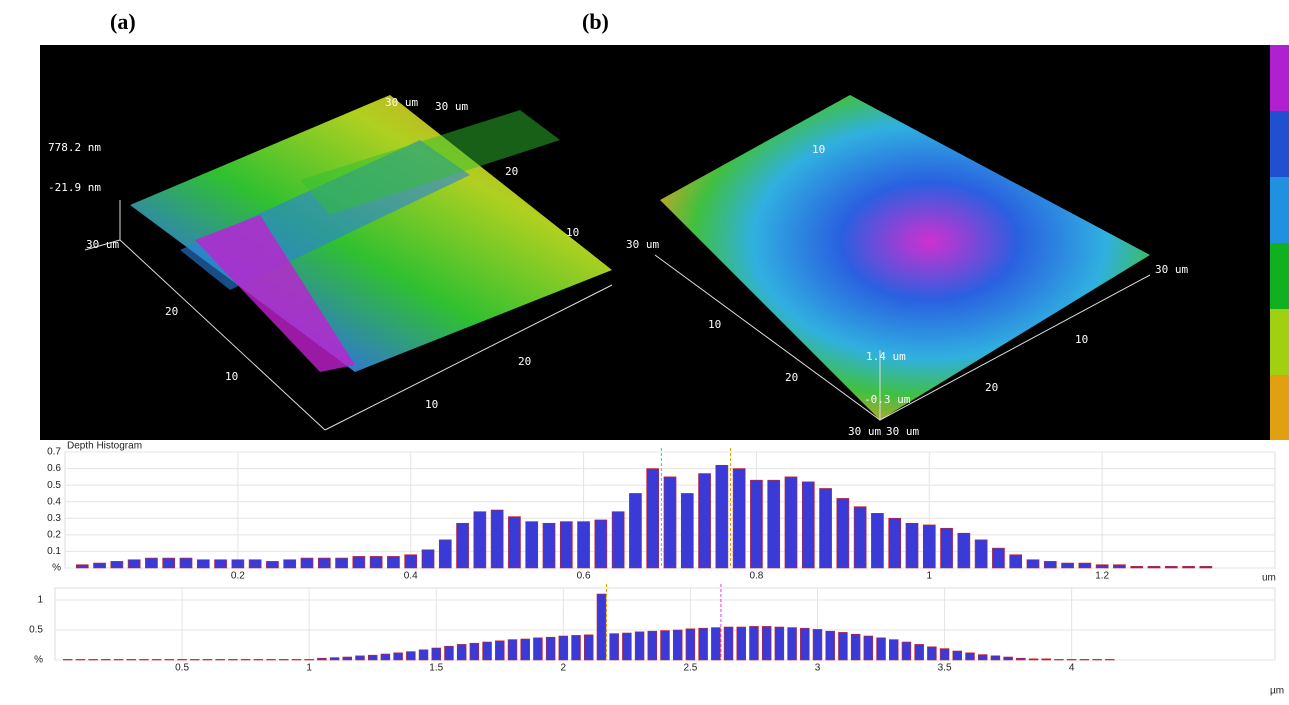 Image resolution: width=1289 pixels, height=705 pixels. I want to click on x-tick-label: 1, so click(309, 668).